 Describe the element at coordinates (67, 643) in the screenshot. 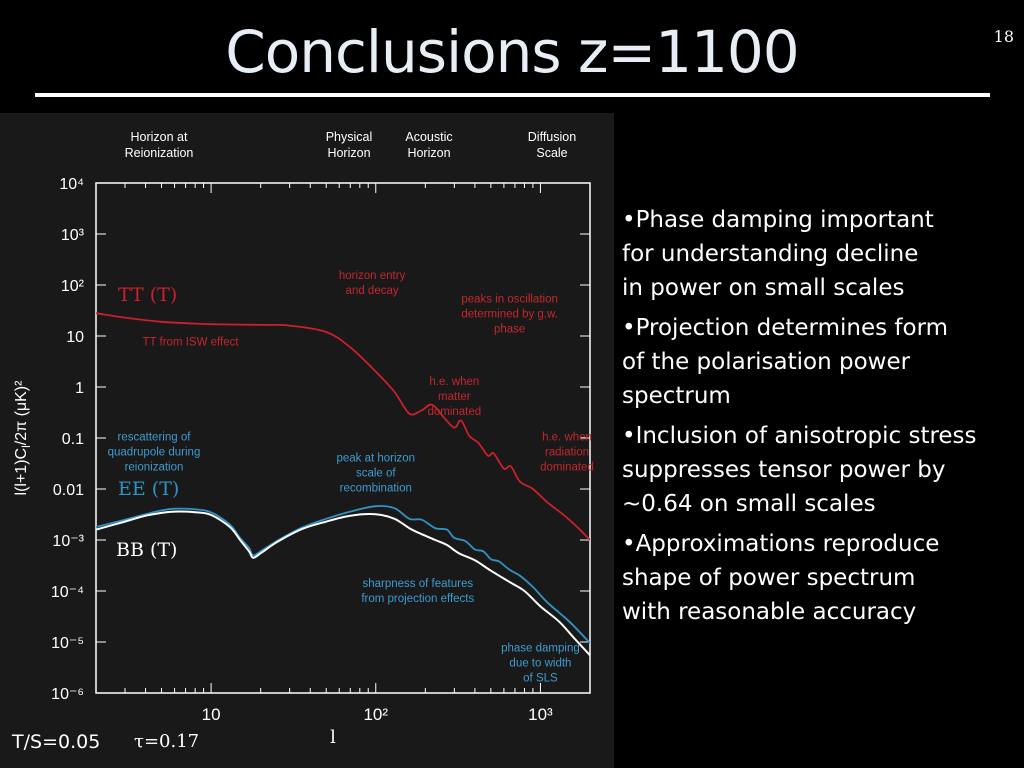

I see `y-tick-label: 10⁻⁵` at that location.